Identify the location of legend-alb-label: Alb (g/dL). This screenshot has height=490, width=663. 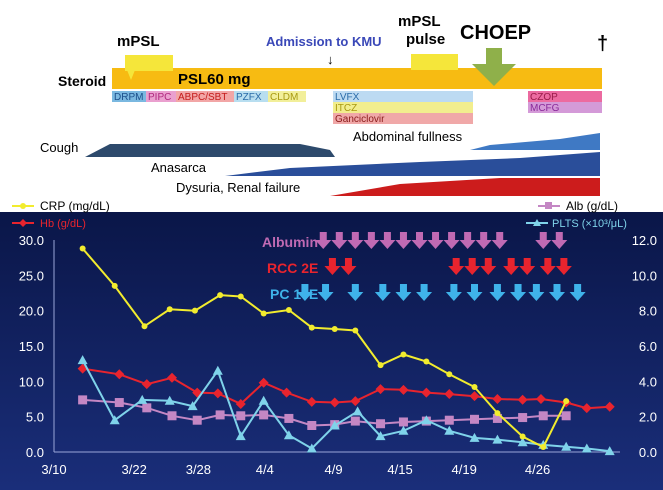
(592, 206).